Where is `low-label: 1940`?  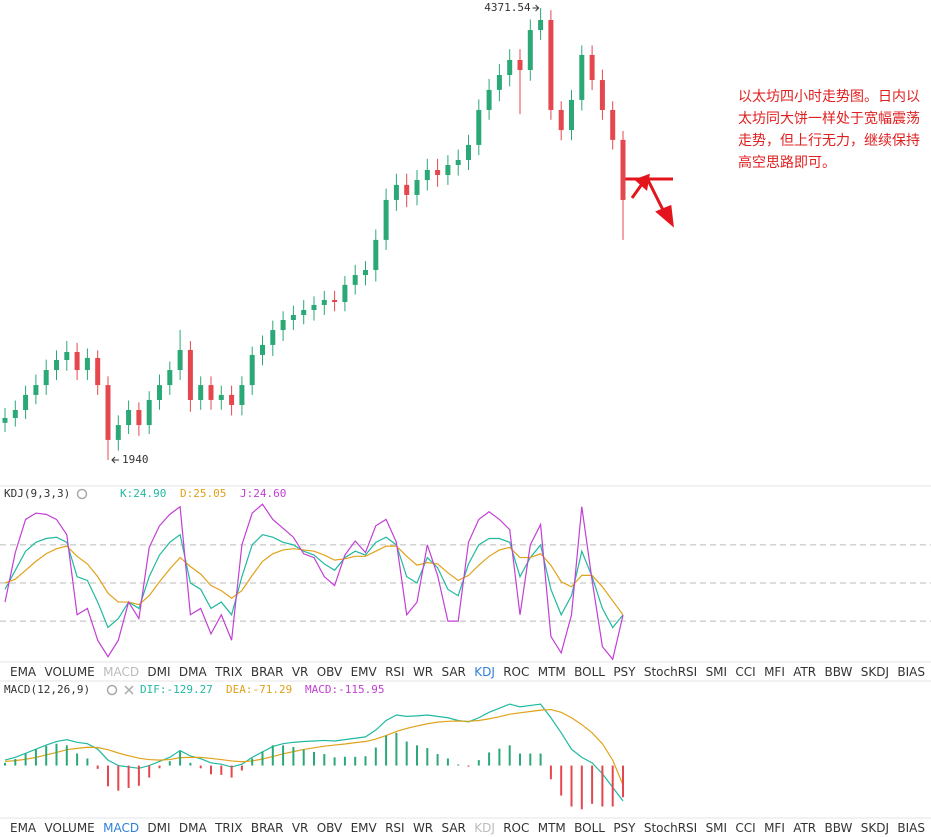 low-label: 1940 is located at coordinates (135, 459).